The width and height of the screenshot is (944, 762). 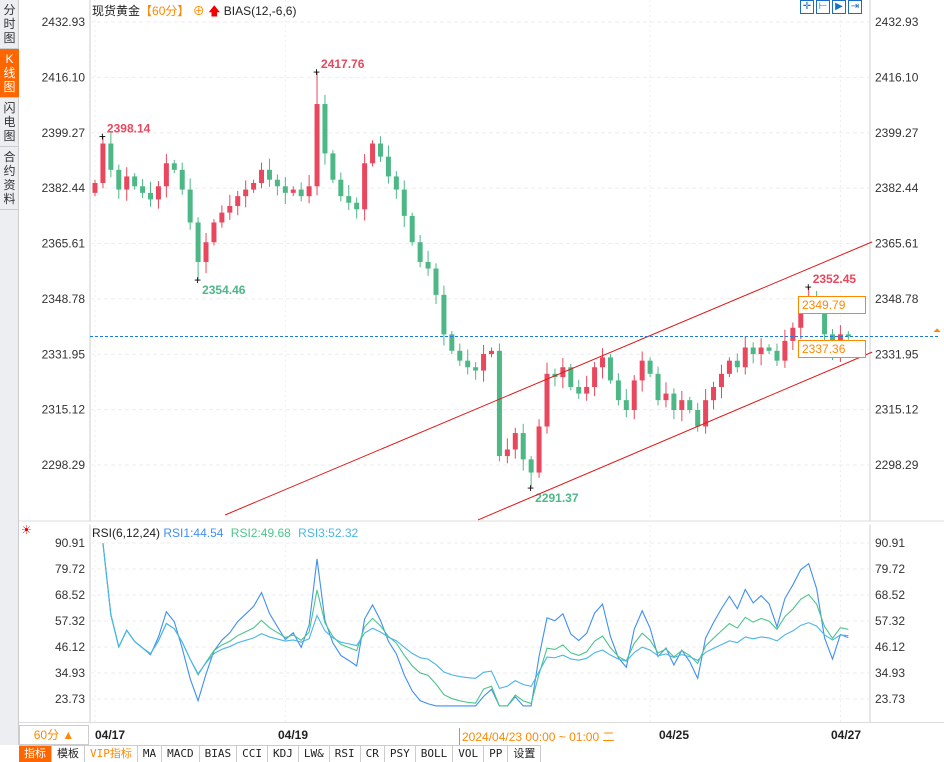 What do you see at coordinates (9, 178) in the screenshot?
I see `tab-contract-info: 合约资料` at bounding box center [9, 178].